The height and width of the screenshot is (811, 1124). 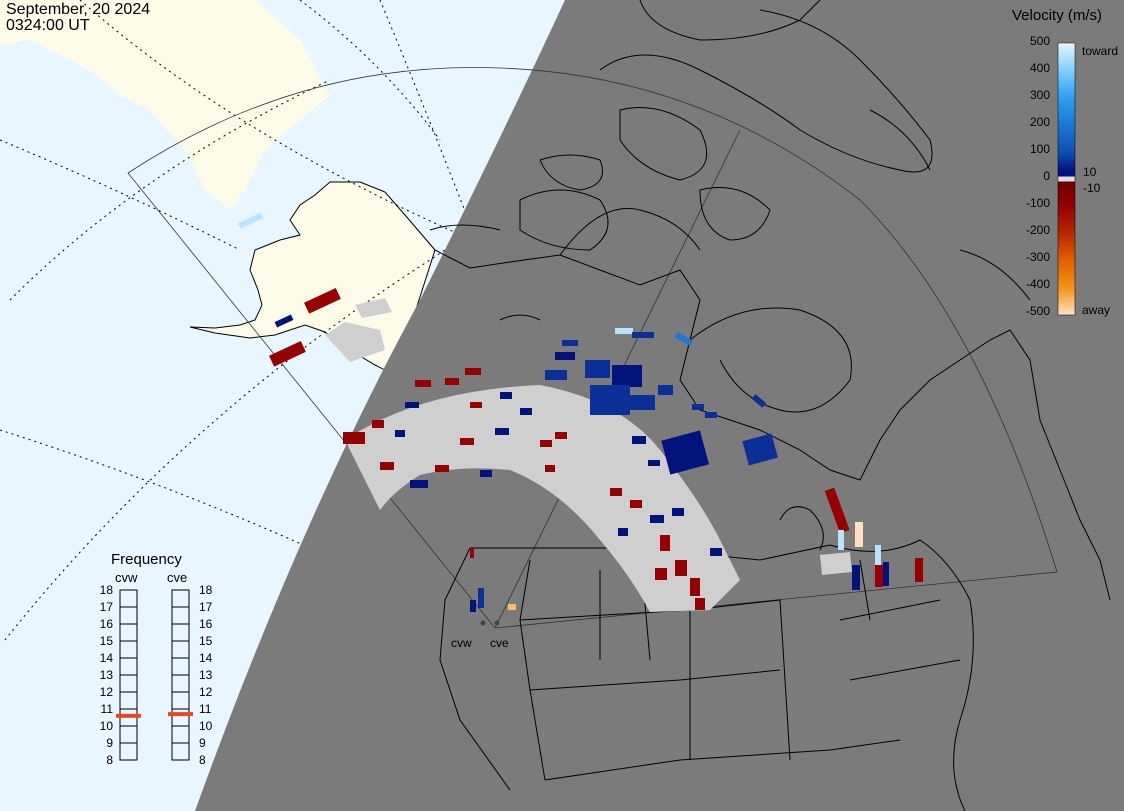 What do you see at coordinates (48, 25) in the screenshot?
I see `time-label: 0324:00 UT` at bounding box center [48, 25].